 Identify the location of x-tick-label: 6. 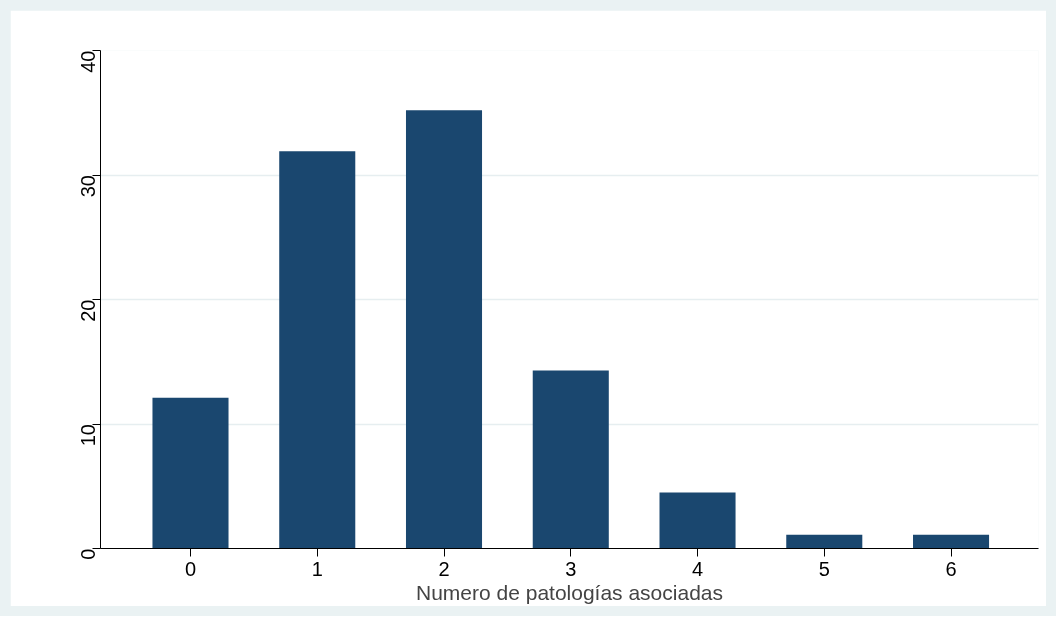
(951, 568).